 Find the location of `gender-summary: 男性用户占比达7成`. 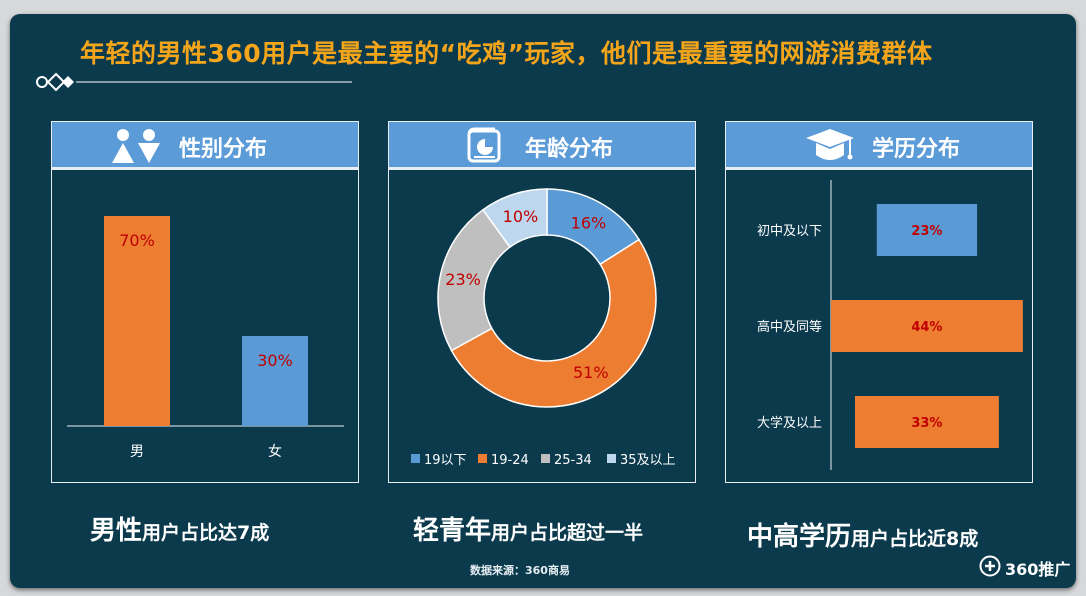

gender-summary: 男性用户占比达7成 is located at coordinates (179, 528).